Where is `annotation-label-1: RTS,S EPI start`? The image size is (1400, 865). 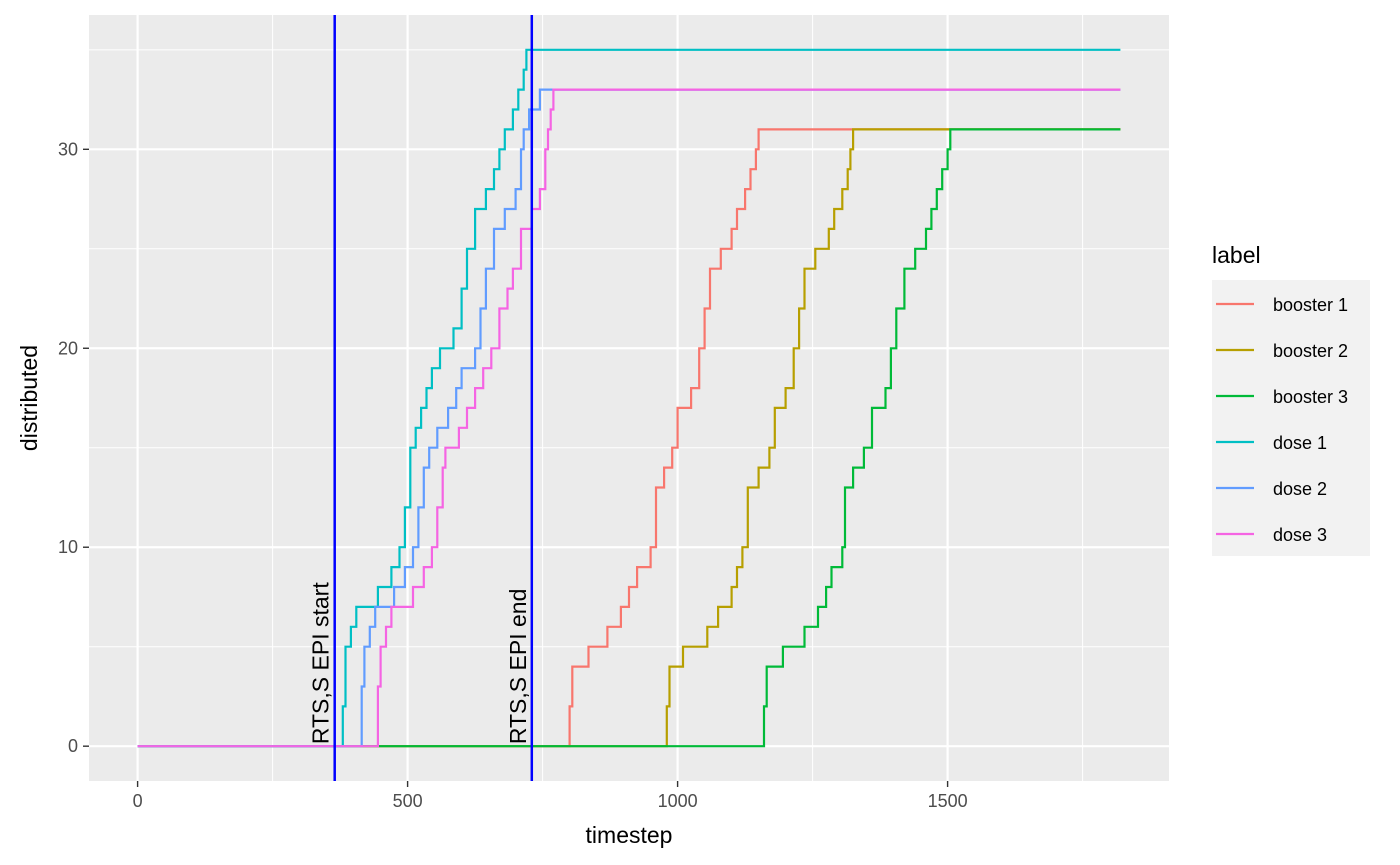
annotation-label-1: RTS,S EPI start is located at coordinates (321, 663).